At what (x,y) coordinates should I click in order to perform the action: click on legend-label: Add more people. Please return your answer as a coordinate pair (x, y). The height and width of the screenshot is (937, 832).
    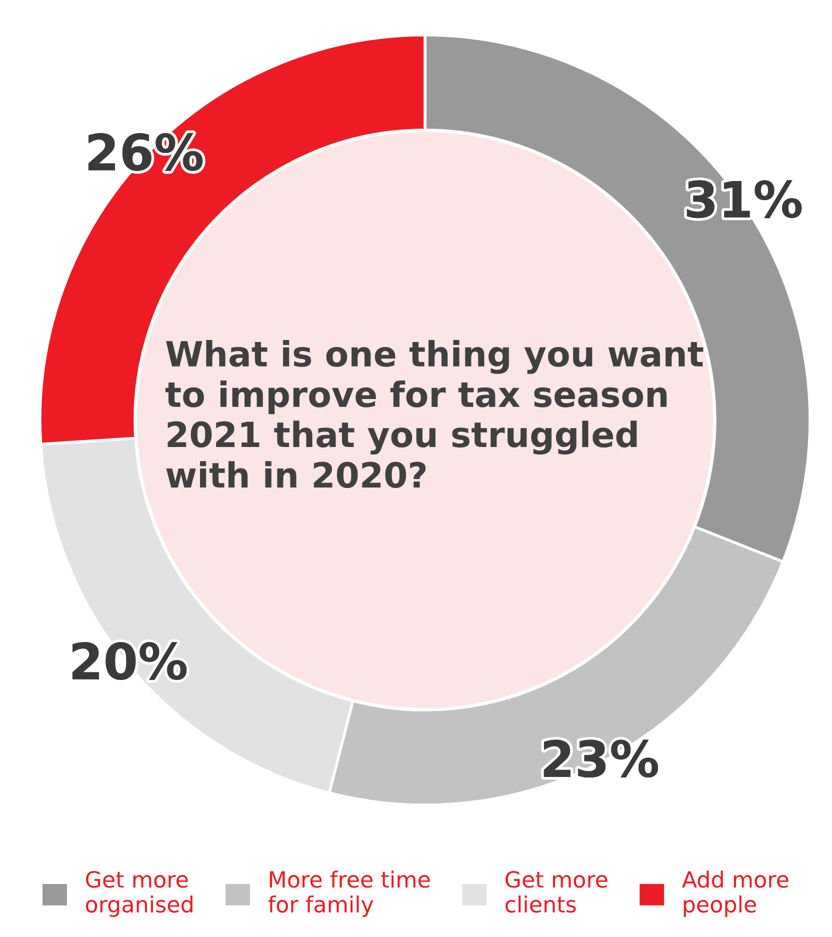
    Looking at the image, I should click on (735, 893).